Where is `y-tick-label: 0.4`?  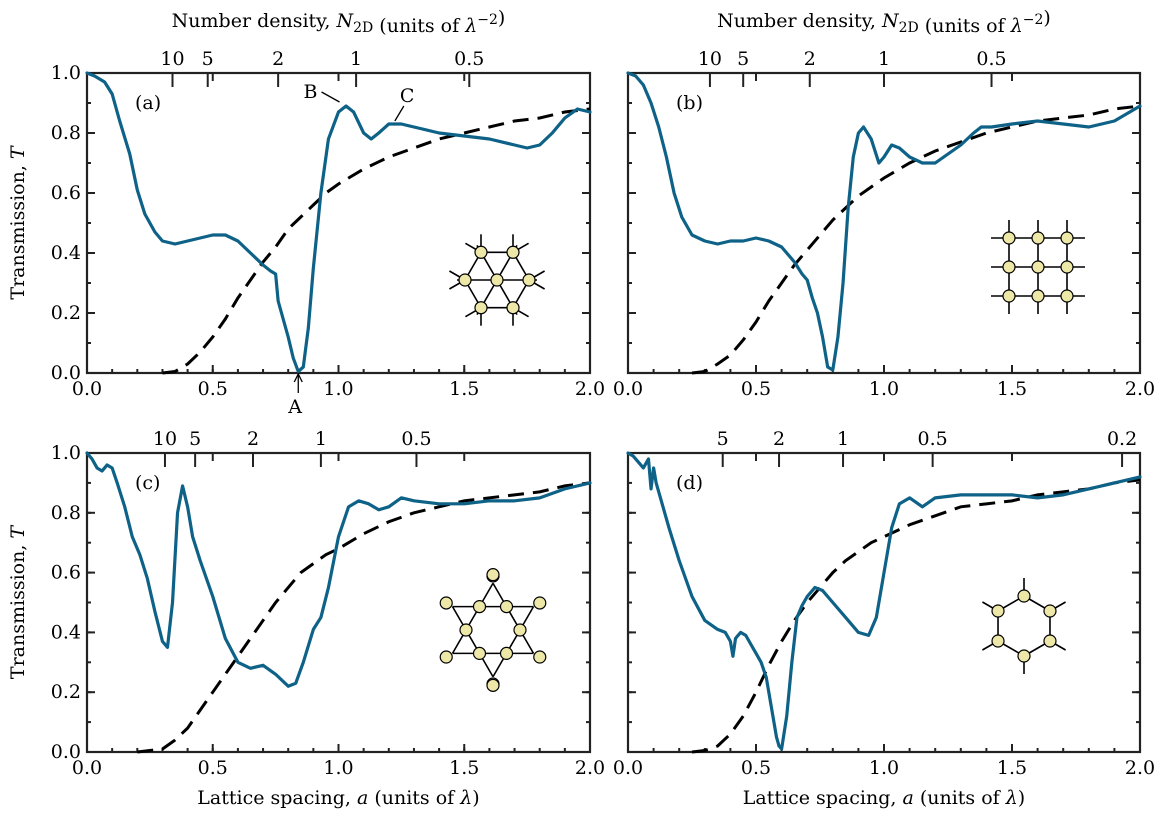
y-tick-label: 0.4 is located at coordinates (66, 632).